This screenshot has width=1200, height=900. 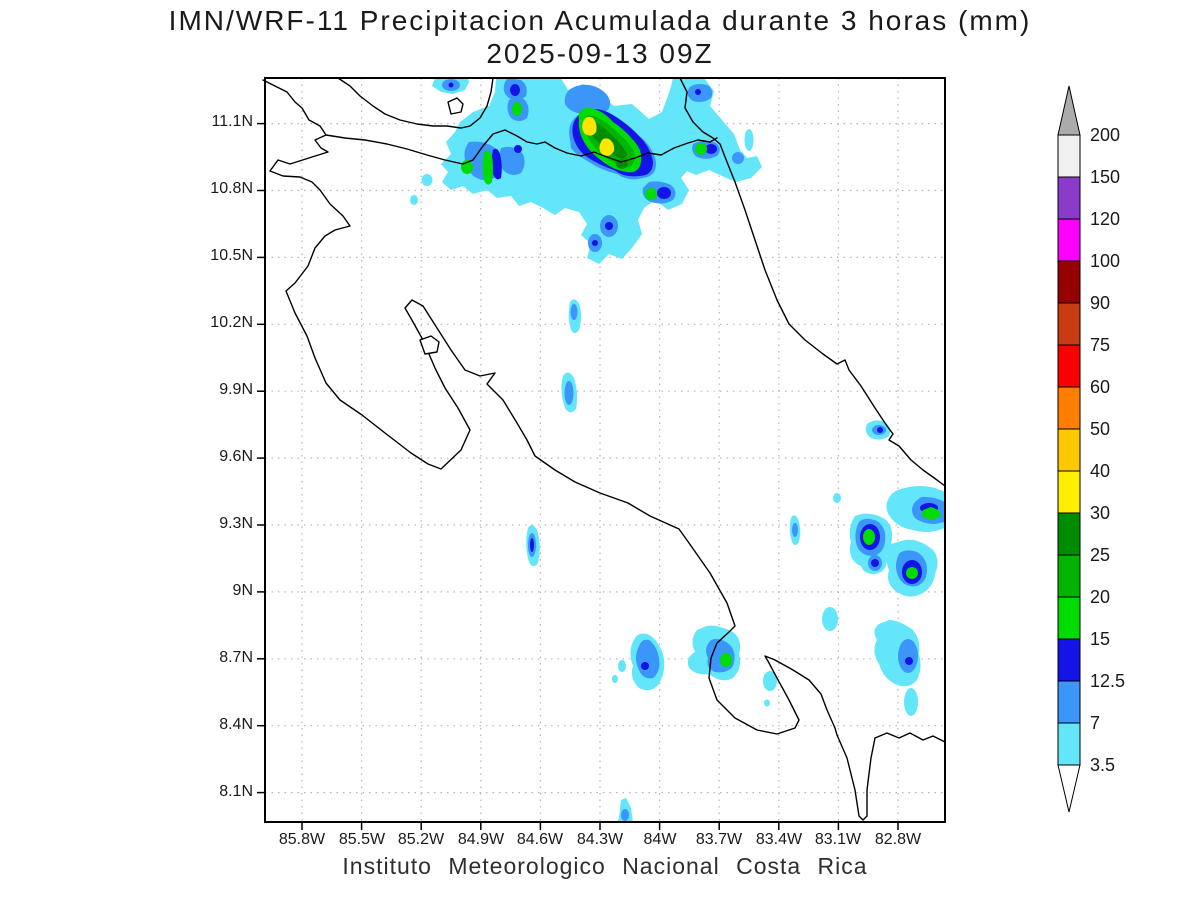 What do you see at coordinates (236, 724) in the screenshot?
I see `lat-tick-label: 8.4N` at bounding box center [236, 724].